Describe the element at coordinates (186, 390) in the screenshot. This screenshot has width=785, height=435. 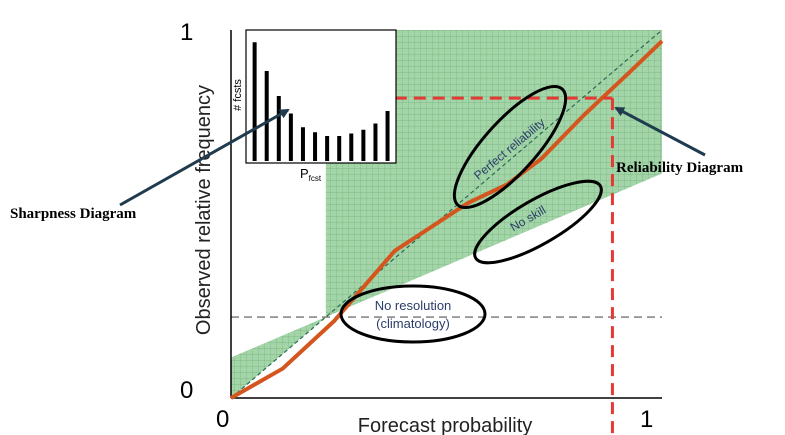
I see `y-tick-0: 0` at that location.